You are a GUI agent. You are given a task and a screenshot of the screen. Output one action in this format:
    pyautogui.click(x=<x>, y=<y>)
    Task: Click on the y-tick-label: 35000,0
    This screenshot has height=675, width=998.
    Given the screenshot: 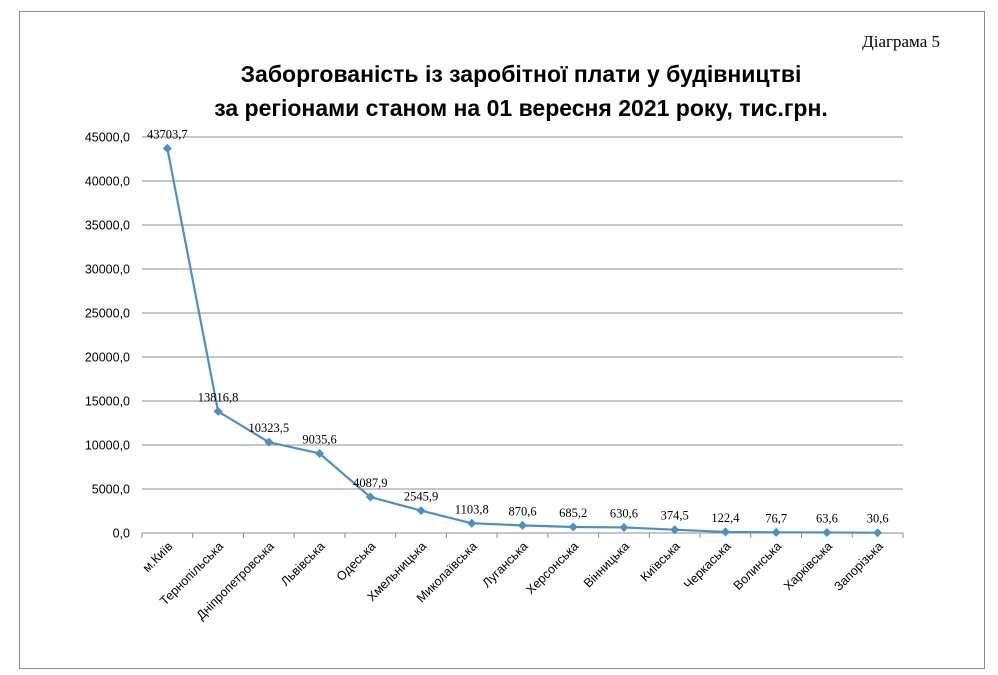 What is the action you would take?
    pyautogui.click(x=107, y=226)
    